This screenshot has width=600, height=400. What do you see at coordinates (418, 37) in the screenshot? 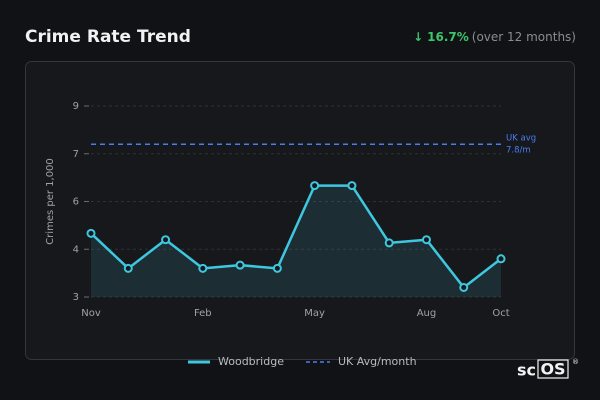
I see `change-arrow: ↓` at bounding box center [418, 37].